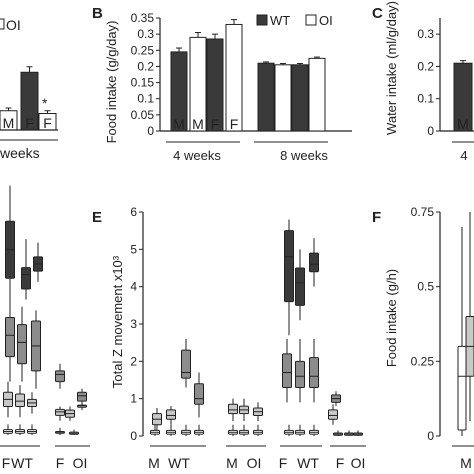 Image resolution: width=474 pixels, height=474 pixels. What do you see at coordinates (197, 155) in the screenshot?
I see `panel-b-group-4weeks: 4 weeks` at bounding box center [197, 155].